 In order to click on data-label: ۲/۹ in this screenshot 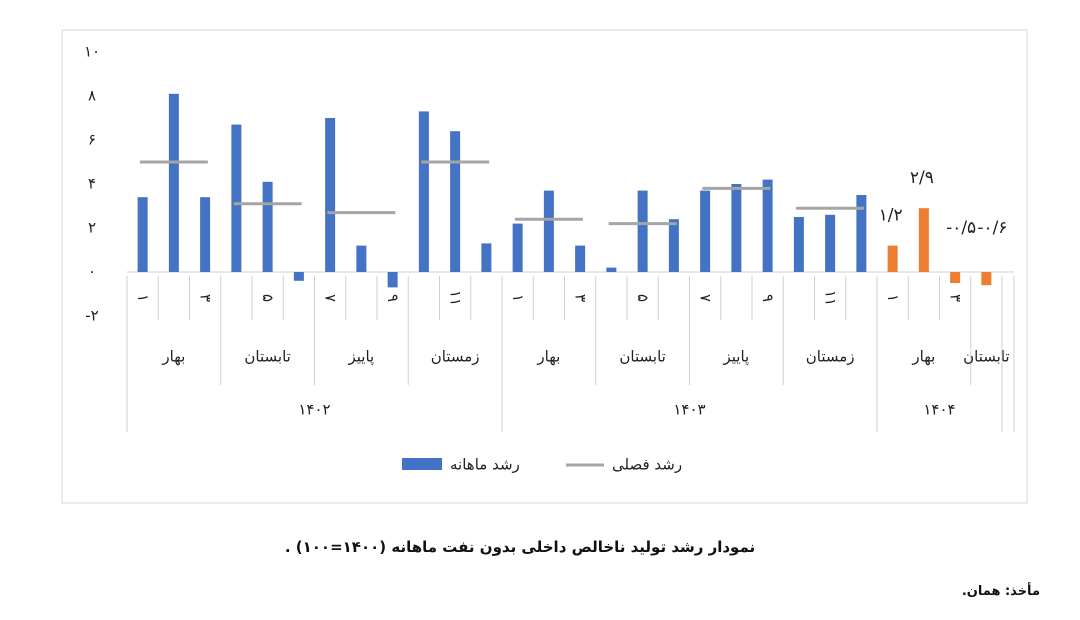, I will do `click(922, 178)`.